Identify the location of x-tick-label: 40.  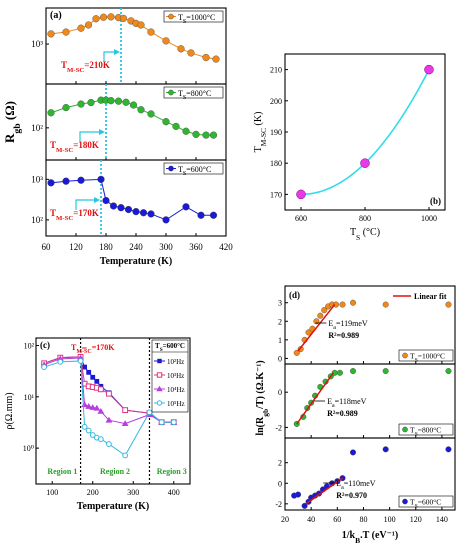
(311, 519).